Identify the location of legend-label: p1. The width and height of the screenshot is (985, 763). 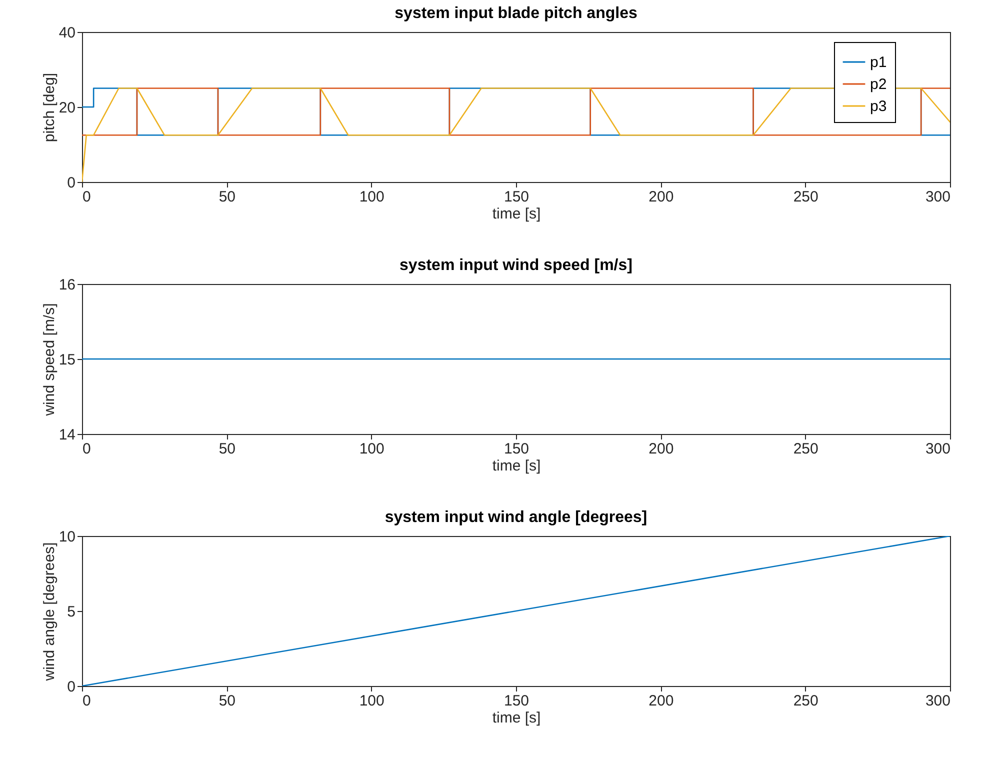
(878, 62).